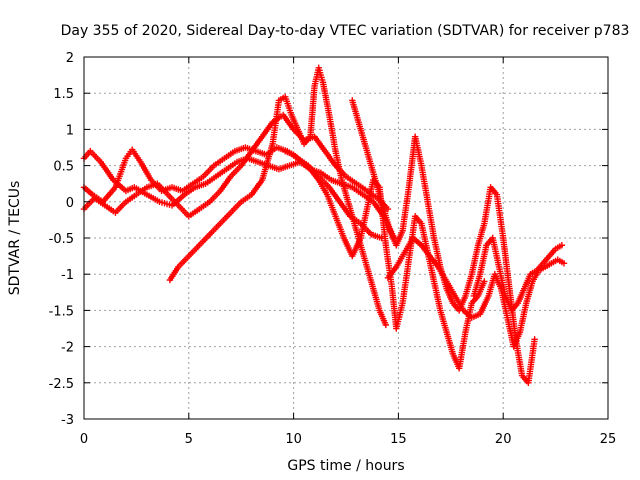 The image size is (640, 480). Describe the element at coordinates (63, 167) in the screenshot. I see `y-tick-label: 0.5` at that location.